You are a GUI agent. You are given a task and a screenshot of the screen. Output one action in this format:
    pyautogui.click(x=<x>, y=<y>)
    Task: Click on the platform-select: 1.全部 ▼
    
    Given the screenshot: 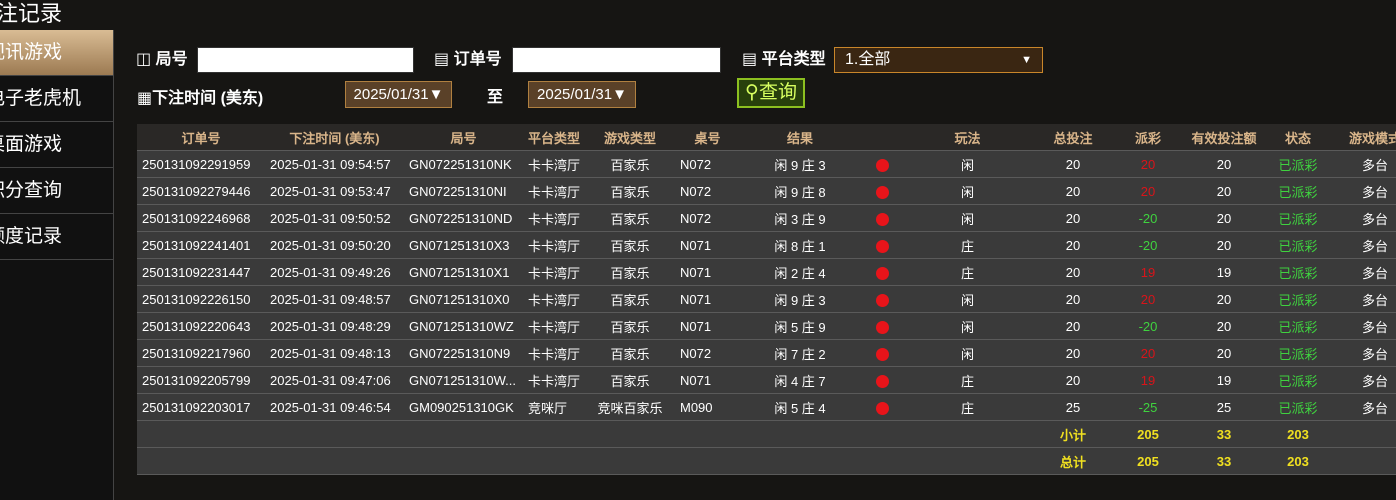 What is the action you would take?
    pyautogui.click(x=938, y=60)
    